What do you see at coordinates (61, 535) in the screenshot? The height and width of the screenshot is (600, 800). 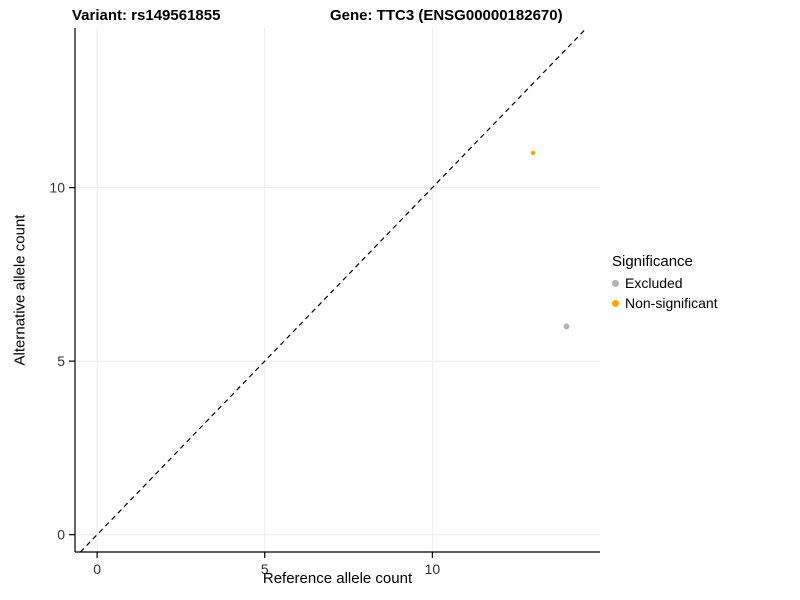 I see `y-tick-label: 0` at bounding box center [61, 535].